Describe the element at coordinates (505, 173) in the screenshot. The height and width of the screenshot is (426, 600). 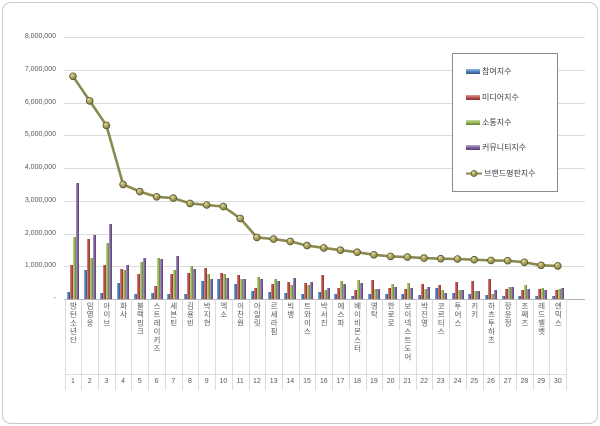
I see `legend-entry: 브랜드평판지수` at that location.